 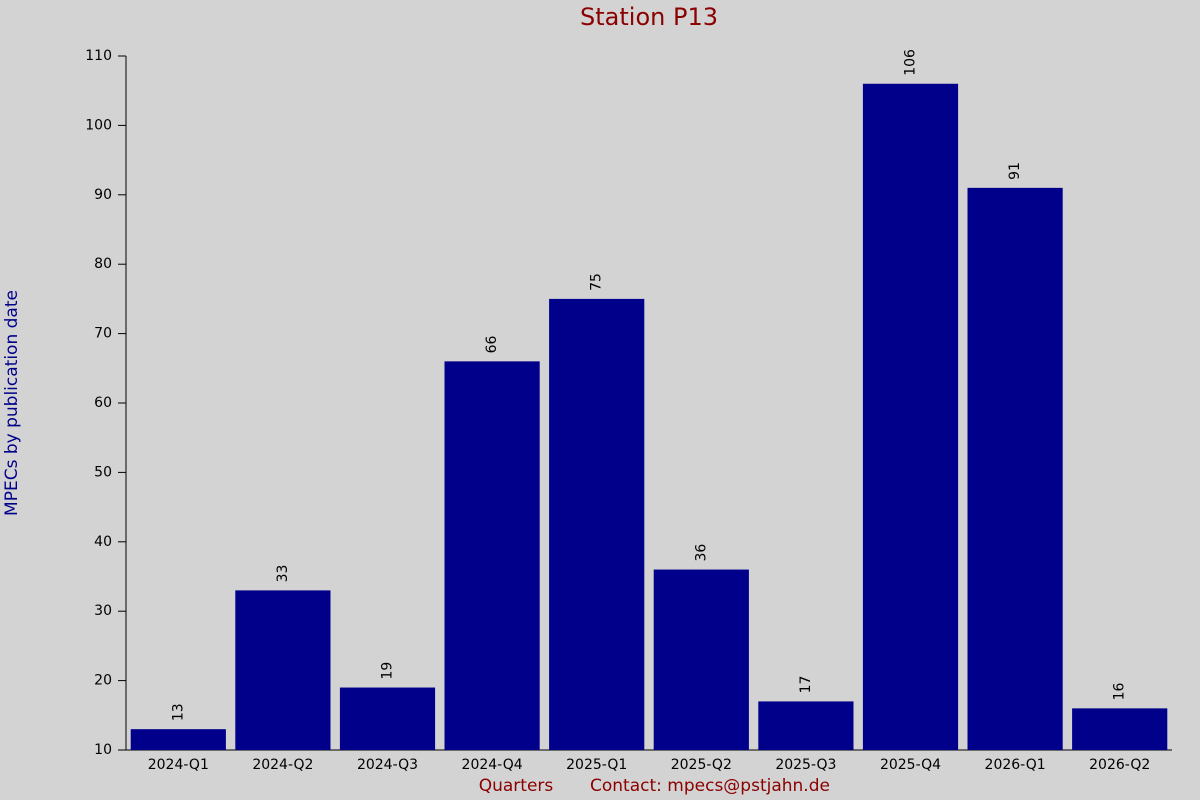 What do you see at coordinates (98, 56) in the screenshot?
I see `y-tick-label: 110` at bounding box center [98, 56].